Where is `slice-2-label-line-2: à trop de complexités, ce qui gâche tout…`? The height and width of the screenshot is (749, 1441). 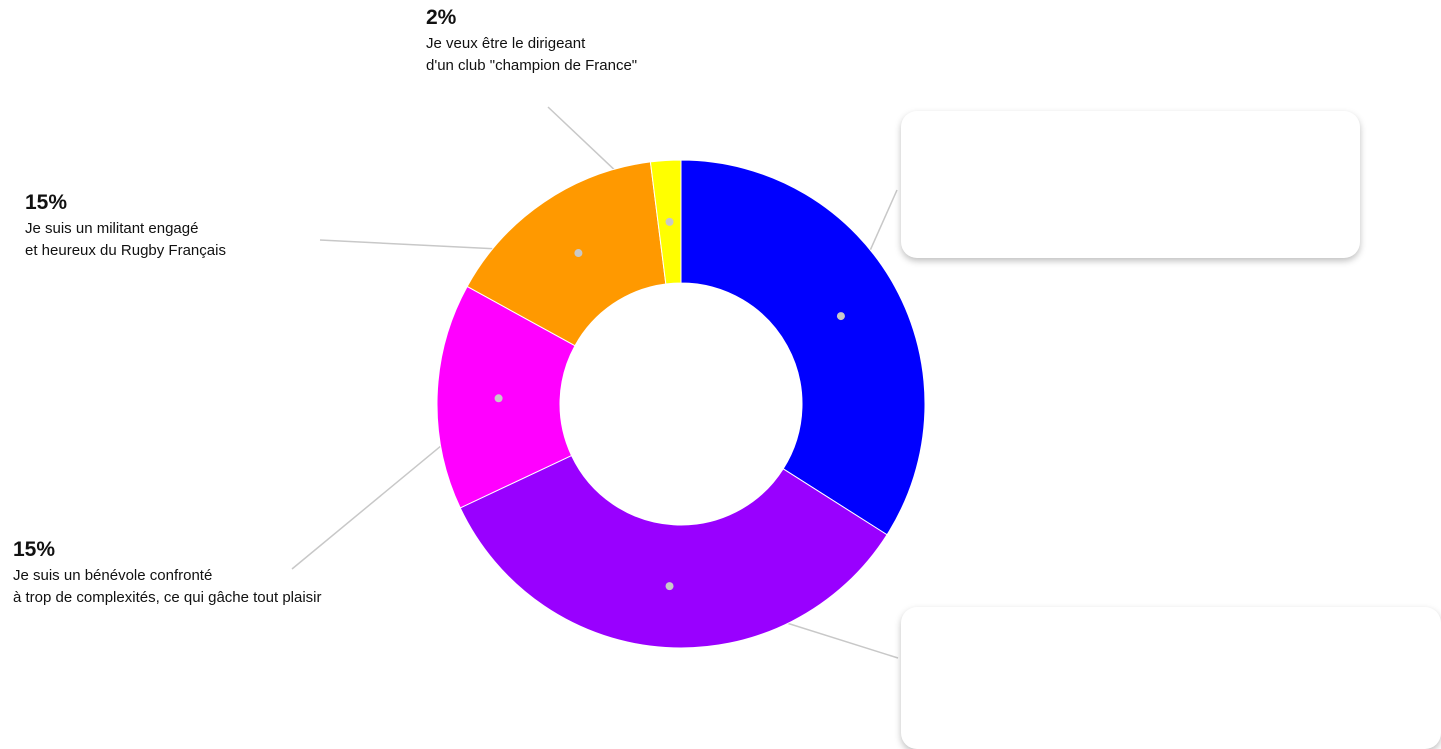 slice-2-label-line-2: à trop de complexités, ce qui gâche tout… is located at coordinates (167, 597).